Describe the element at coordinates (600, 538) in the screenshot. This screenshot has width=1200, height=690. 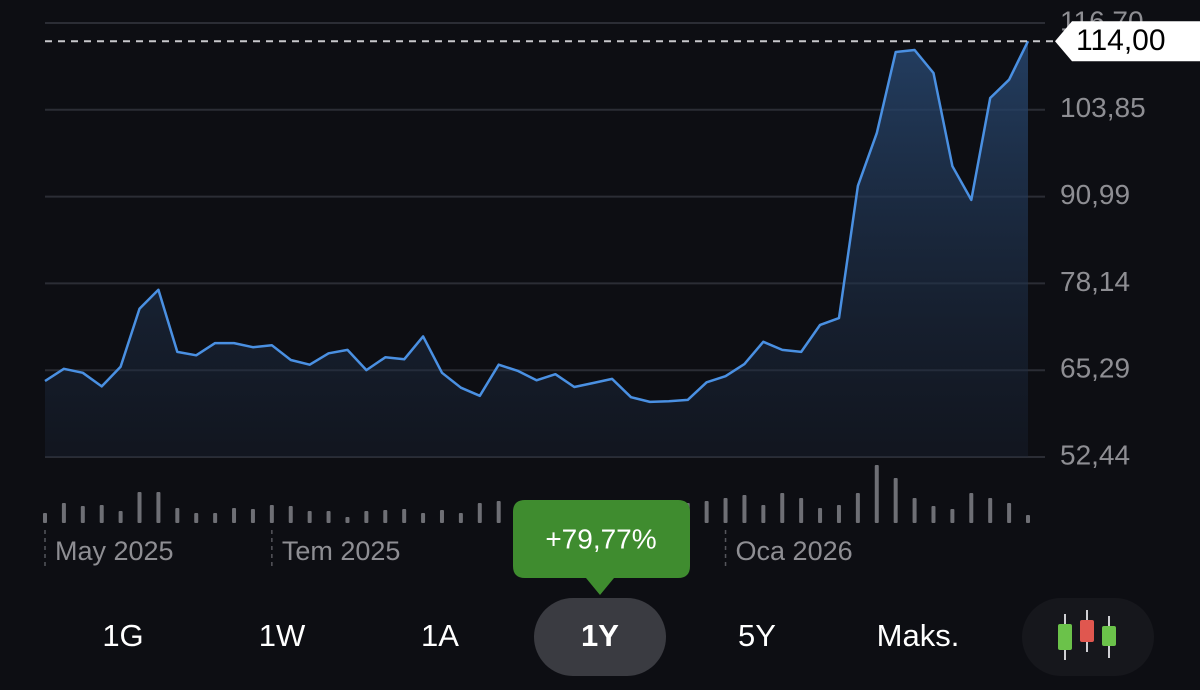
I see `change-label: +79,77%` at that location.